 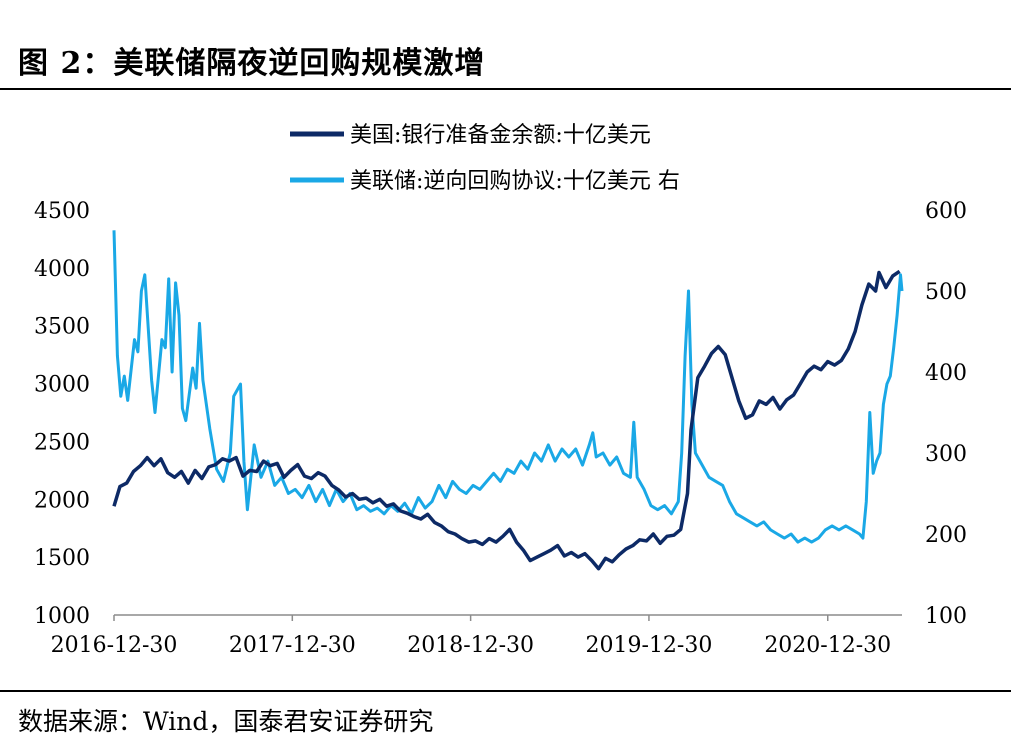 I want to click on y-left-tick-label: 4000, so click(x=62, y=269).